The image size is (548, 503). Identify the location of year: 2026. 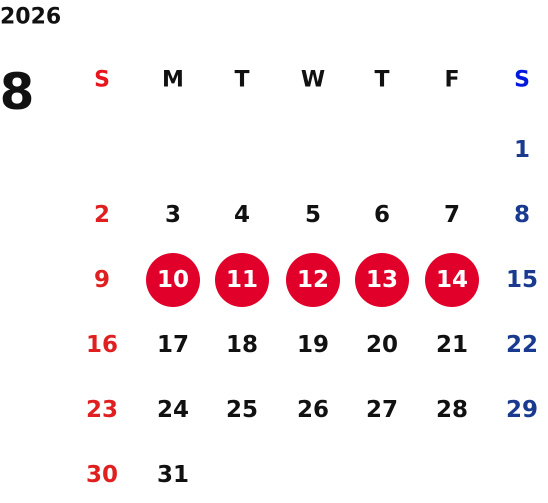
(30, 17).